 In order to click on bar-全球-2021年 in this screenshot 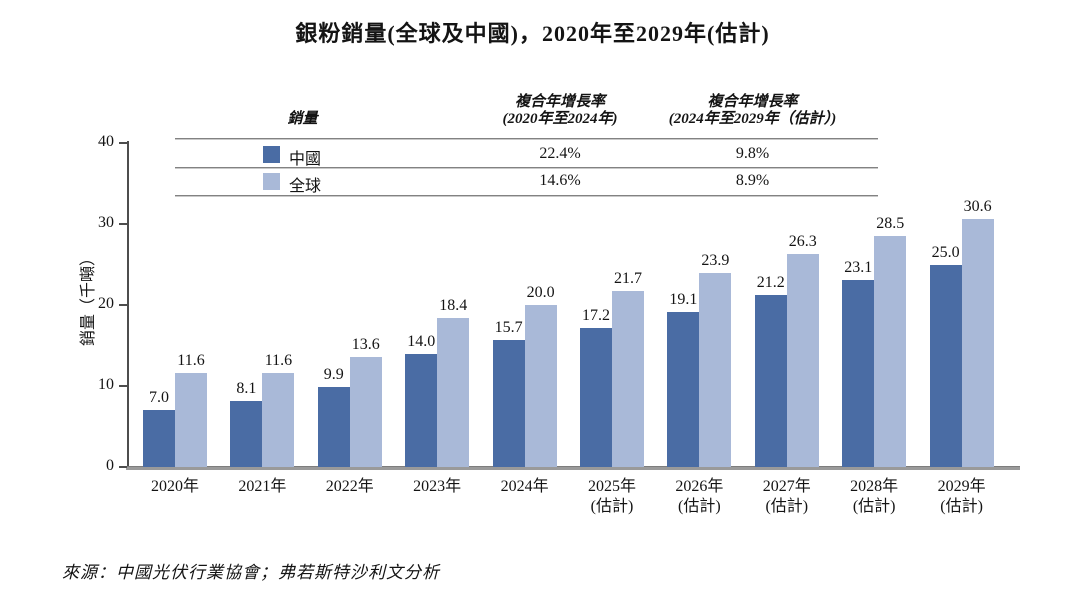, I will do `click(278, 420)`.